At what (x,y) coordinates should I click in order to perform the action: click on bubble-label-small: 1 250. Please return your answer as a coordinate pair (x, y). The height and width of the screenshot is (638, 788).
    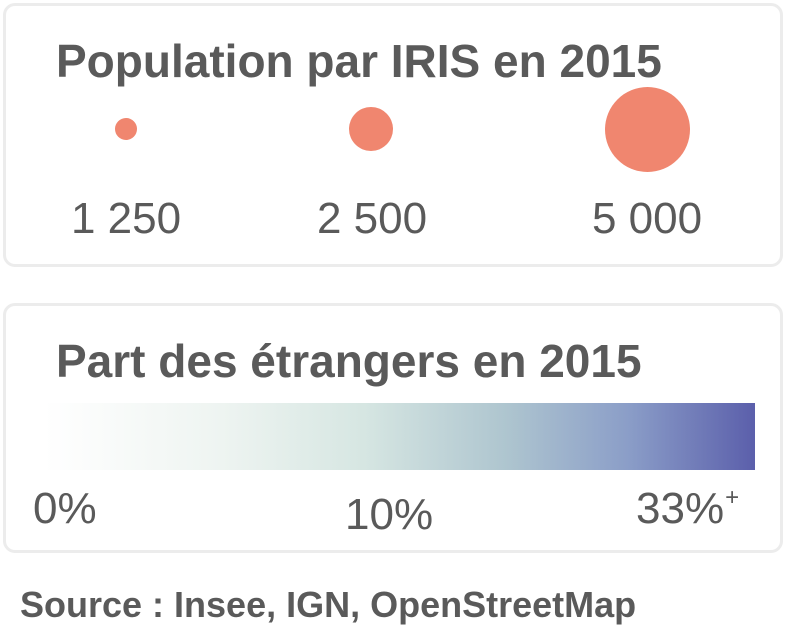
    Looking at the image, I should click on (126, 218).